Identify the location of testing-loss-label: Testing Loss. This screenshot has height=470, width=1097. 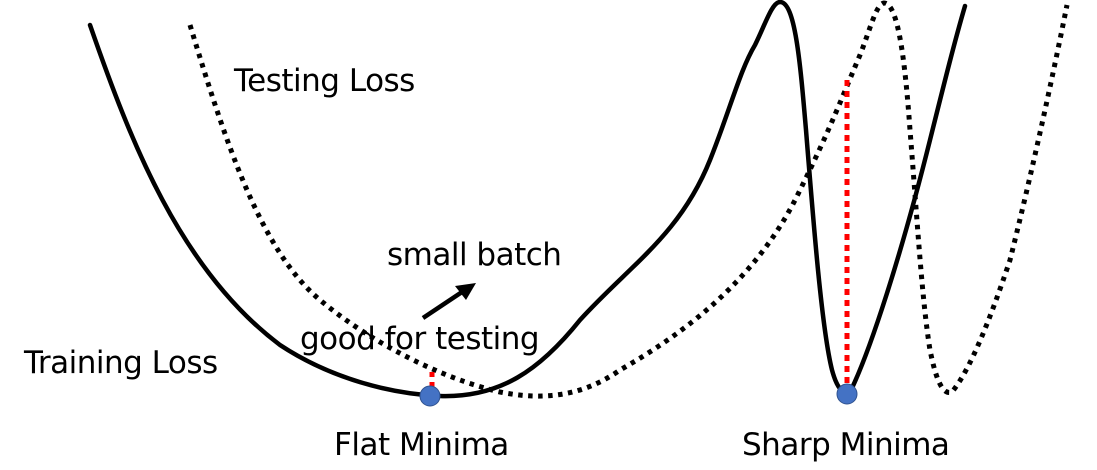
(324, 81).